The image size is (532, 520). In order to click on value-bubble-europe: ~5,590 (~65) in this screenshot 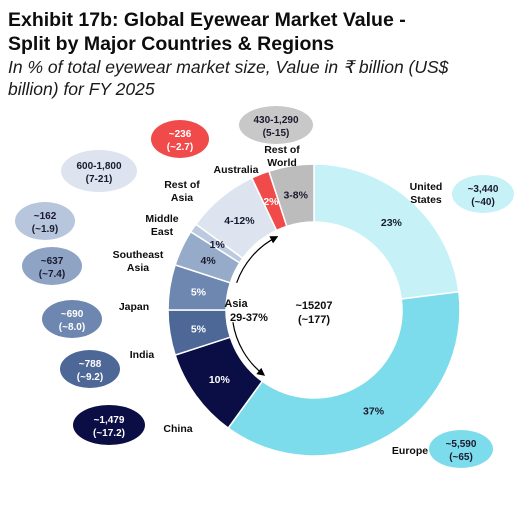, I will do `click(461, 449)`.